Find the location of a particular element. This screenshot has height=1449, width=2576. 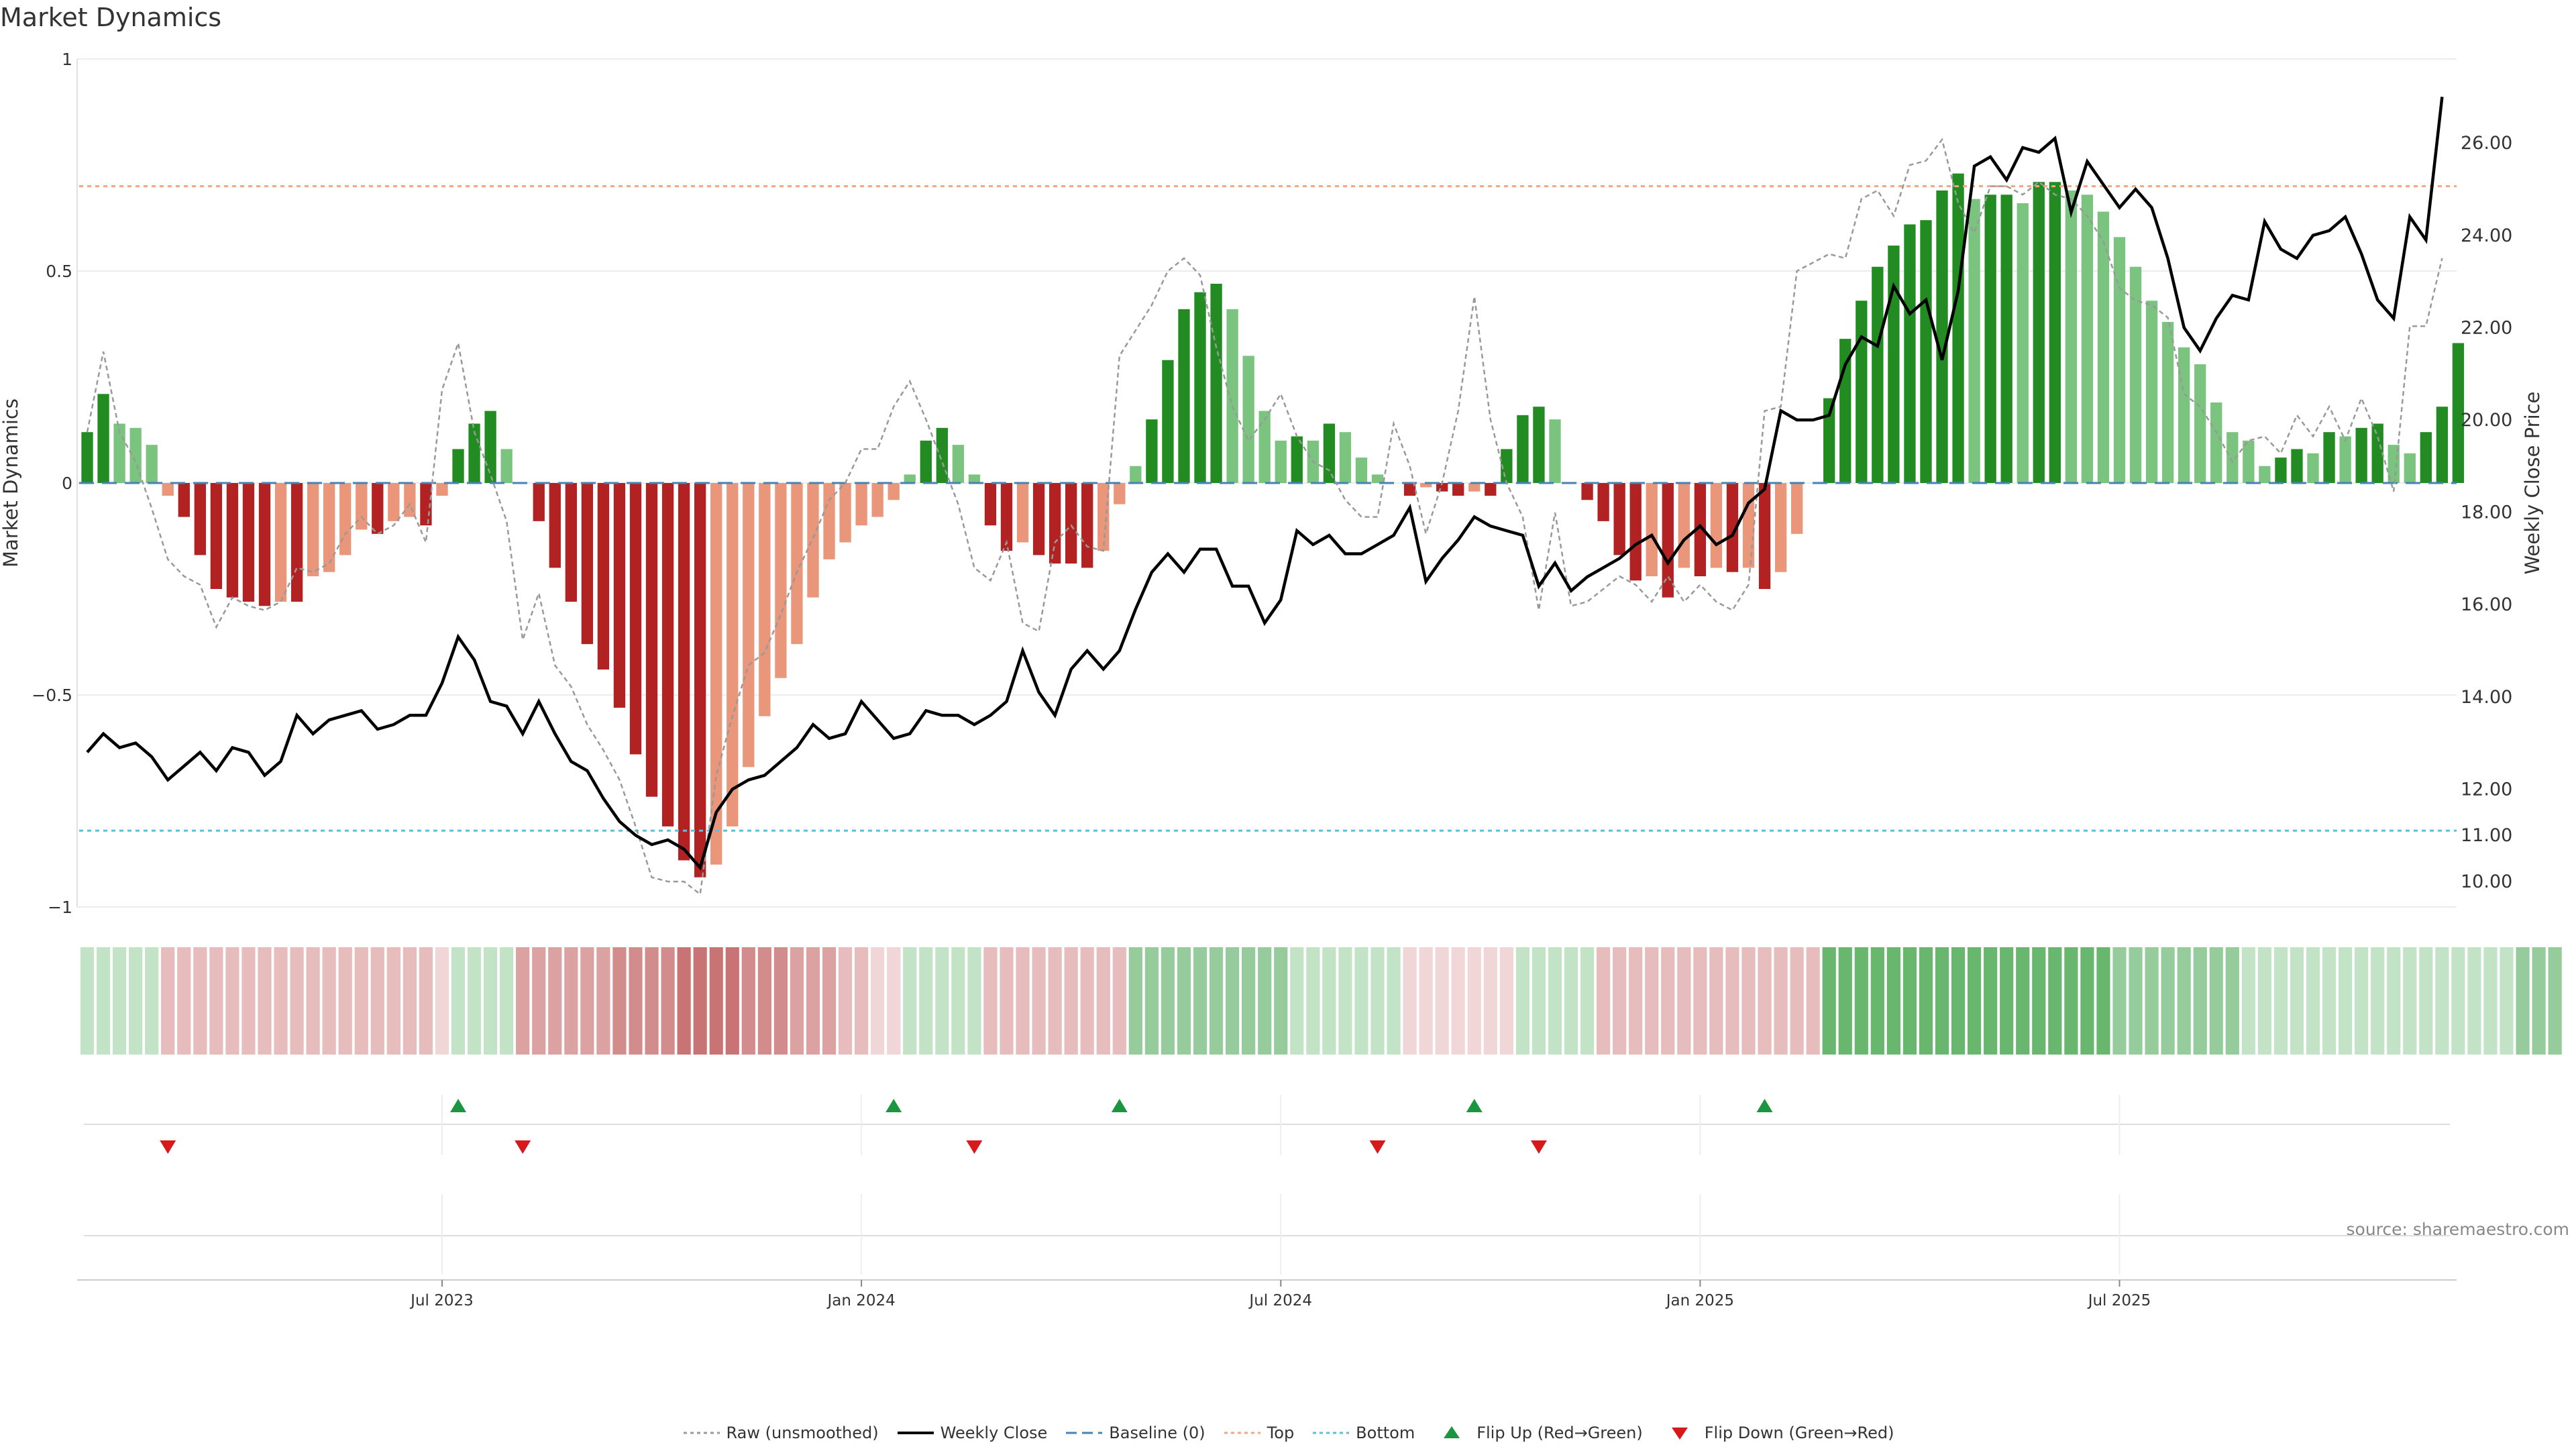

legend-swatch-shape is located at coordinates (1452, 1432).